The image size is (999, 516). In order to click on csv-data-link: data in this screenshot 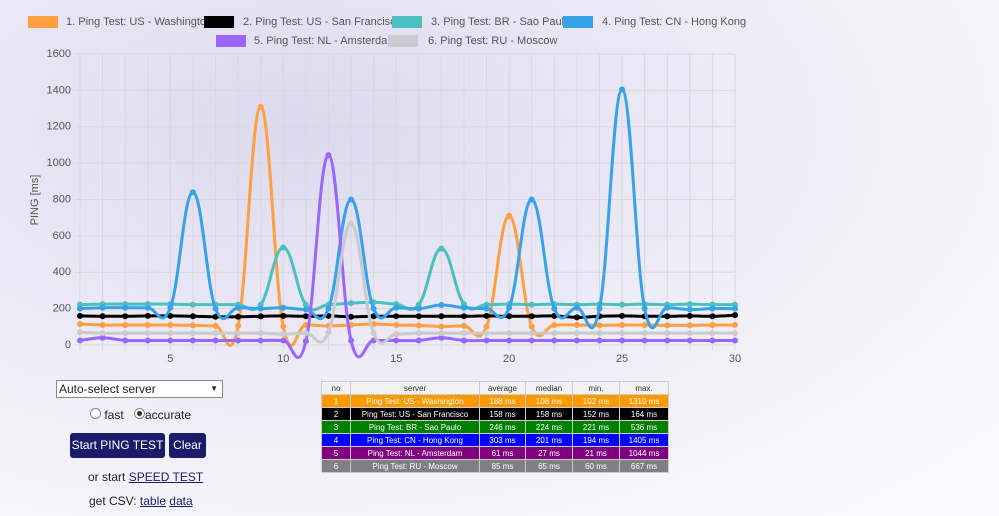, I will do `click(181, 501)`.